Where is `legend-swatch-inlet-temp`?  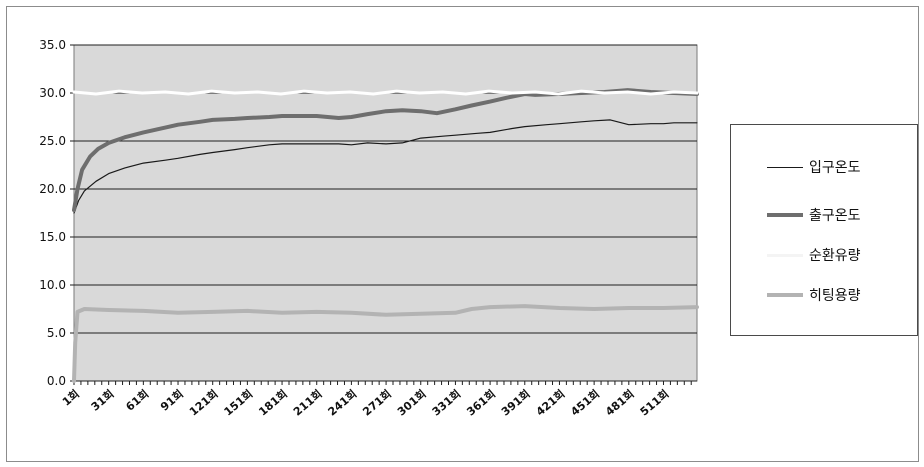 legend-swatch-inlet-temp is located at coordinates (785, 167).